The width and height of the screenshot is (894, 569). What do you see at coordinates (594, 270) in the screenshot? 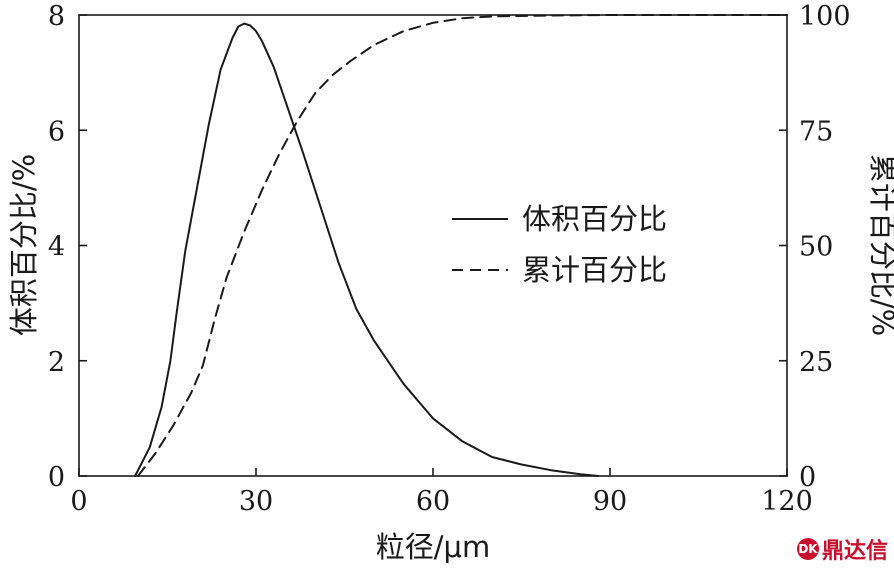
I see `legend-label-cumulative: 累计百分比` at bounding box center [594, 270].